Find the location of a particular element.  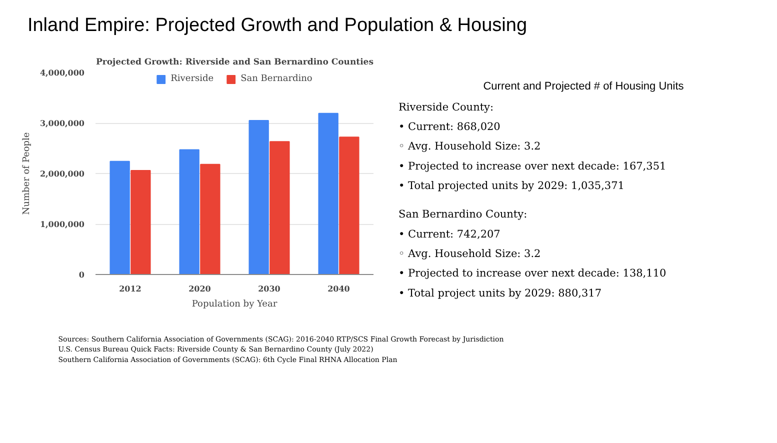

y-tick-label: 2,000,000 is located at coordinates (62, 173).